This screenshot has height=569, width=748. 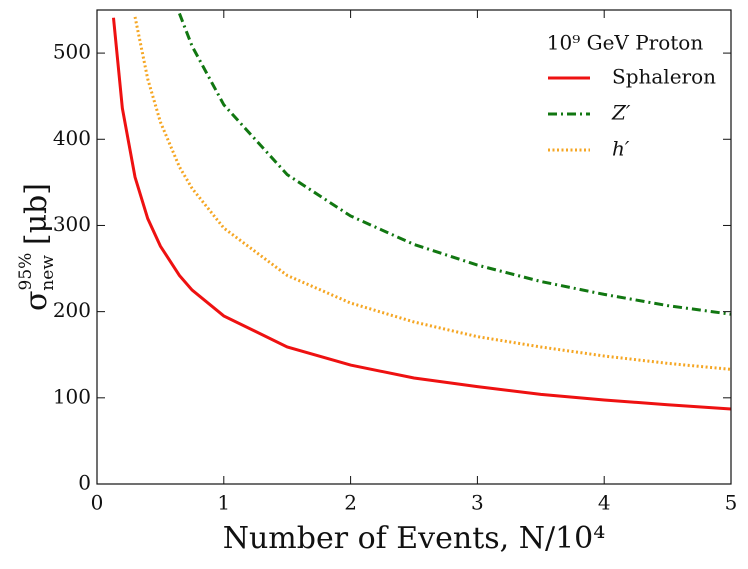 What do you see at coordinates (664, 77) in the screenshot?
I see `legend-label: Sphaleron` at bounding box center [664, 77].